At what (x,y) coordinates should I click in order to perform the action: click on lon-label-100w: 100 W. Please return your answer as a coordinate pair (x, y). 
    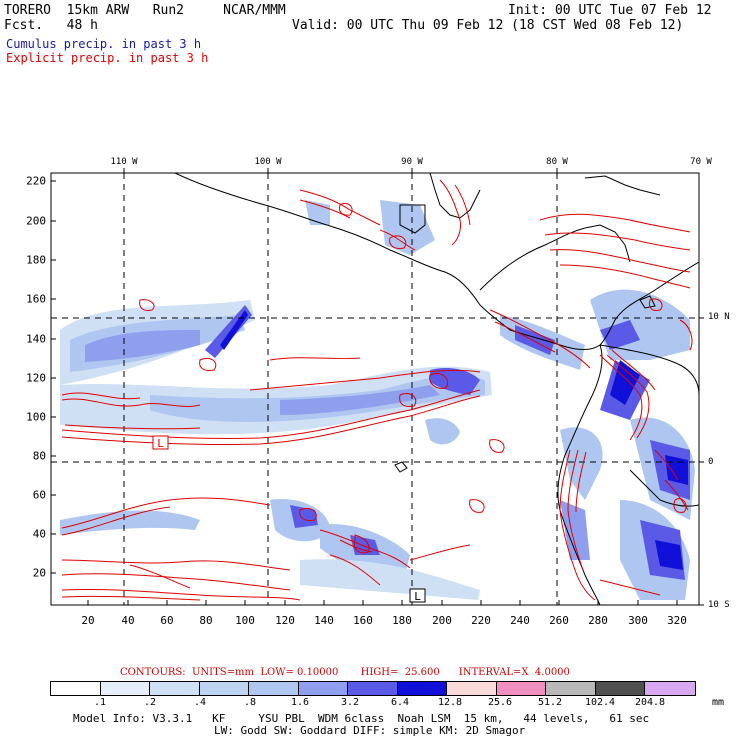
    Looking at the image, I should click on (268, 162).